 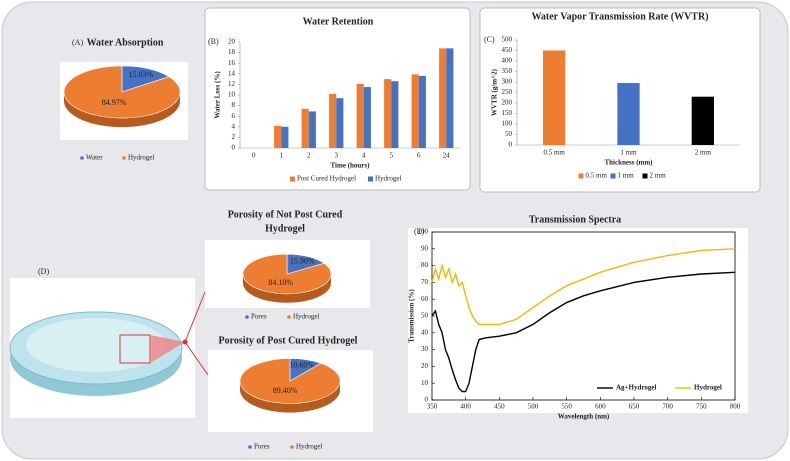 I want to click on chart-title: Water Absorption, so click(x=125, y=42).